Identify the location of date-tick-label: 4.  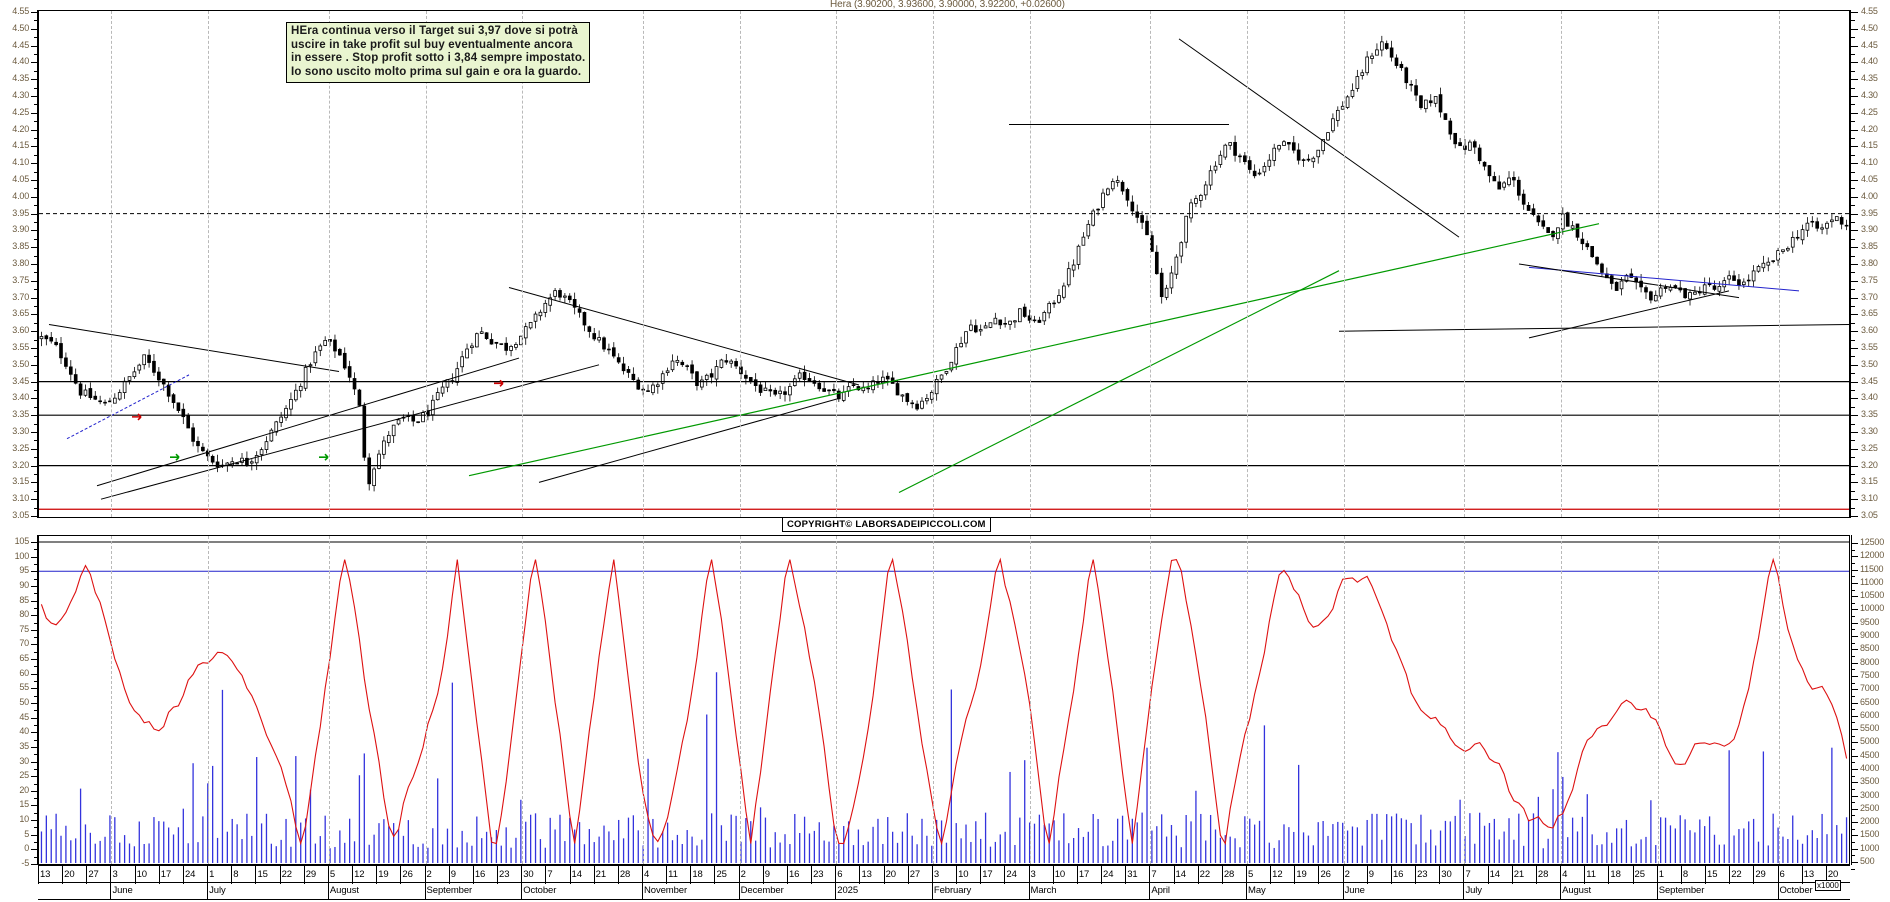
(647, 874).